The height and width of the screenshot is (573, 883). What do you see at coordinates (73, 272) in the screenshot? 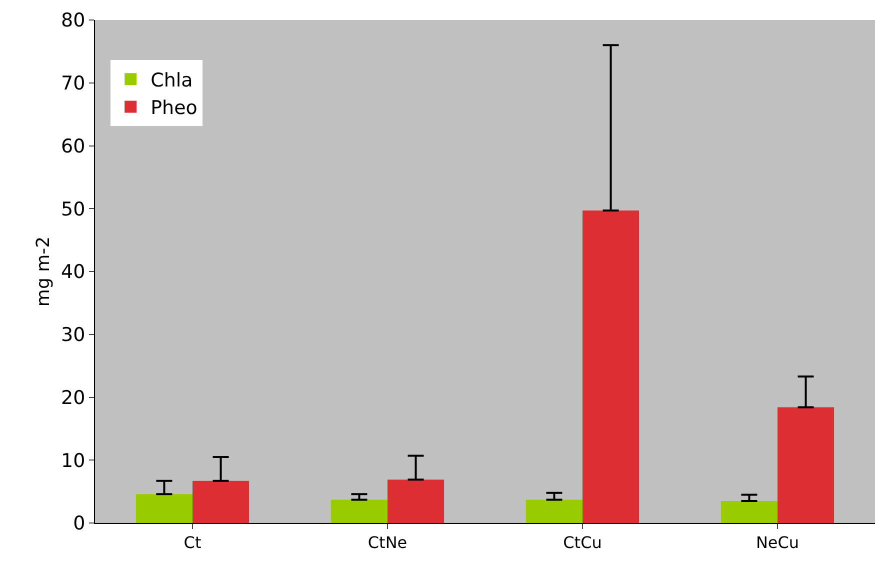
I see `y-tick-label: 40` at bounding box center [73, 272].